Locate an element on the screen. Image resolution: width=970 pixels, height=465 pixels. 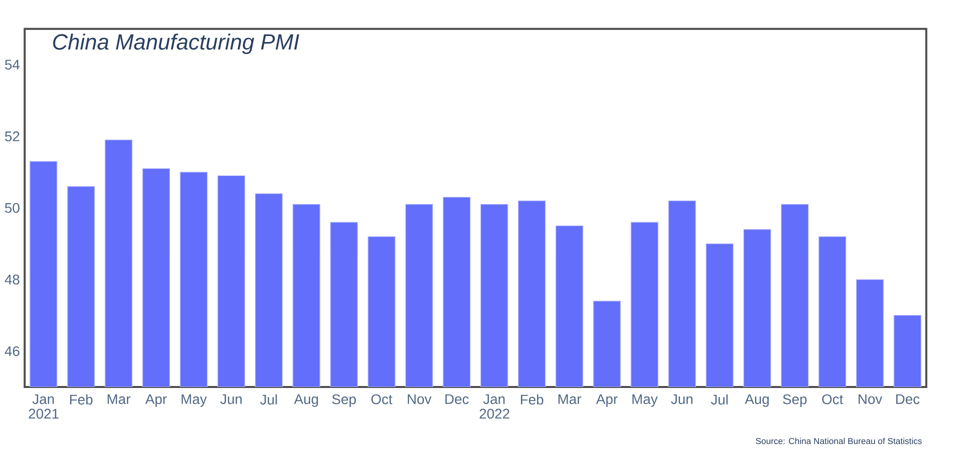
y-tick-label: 46 is located at coordinates (12, 351).